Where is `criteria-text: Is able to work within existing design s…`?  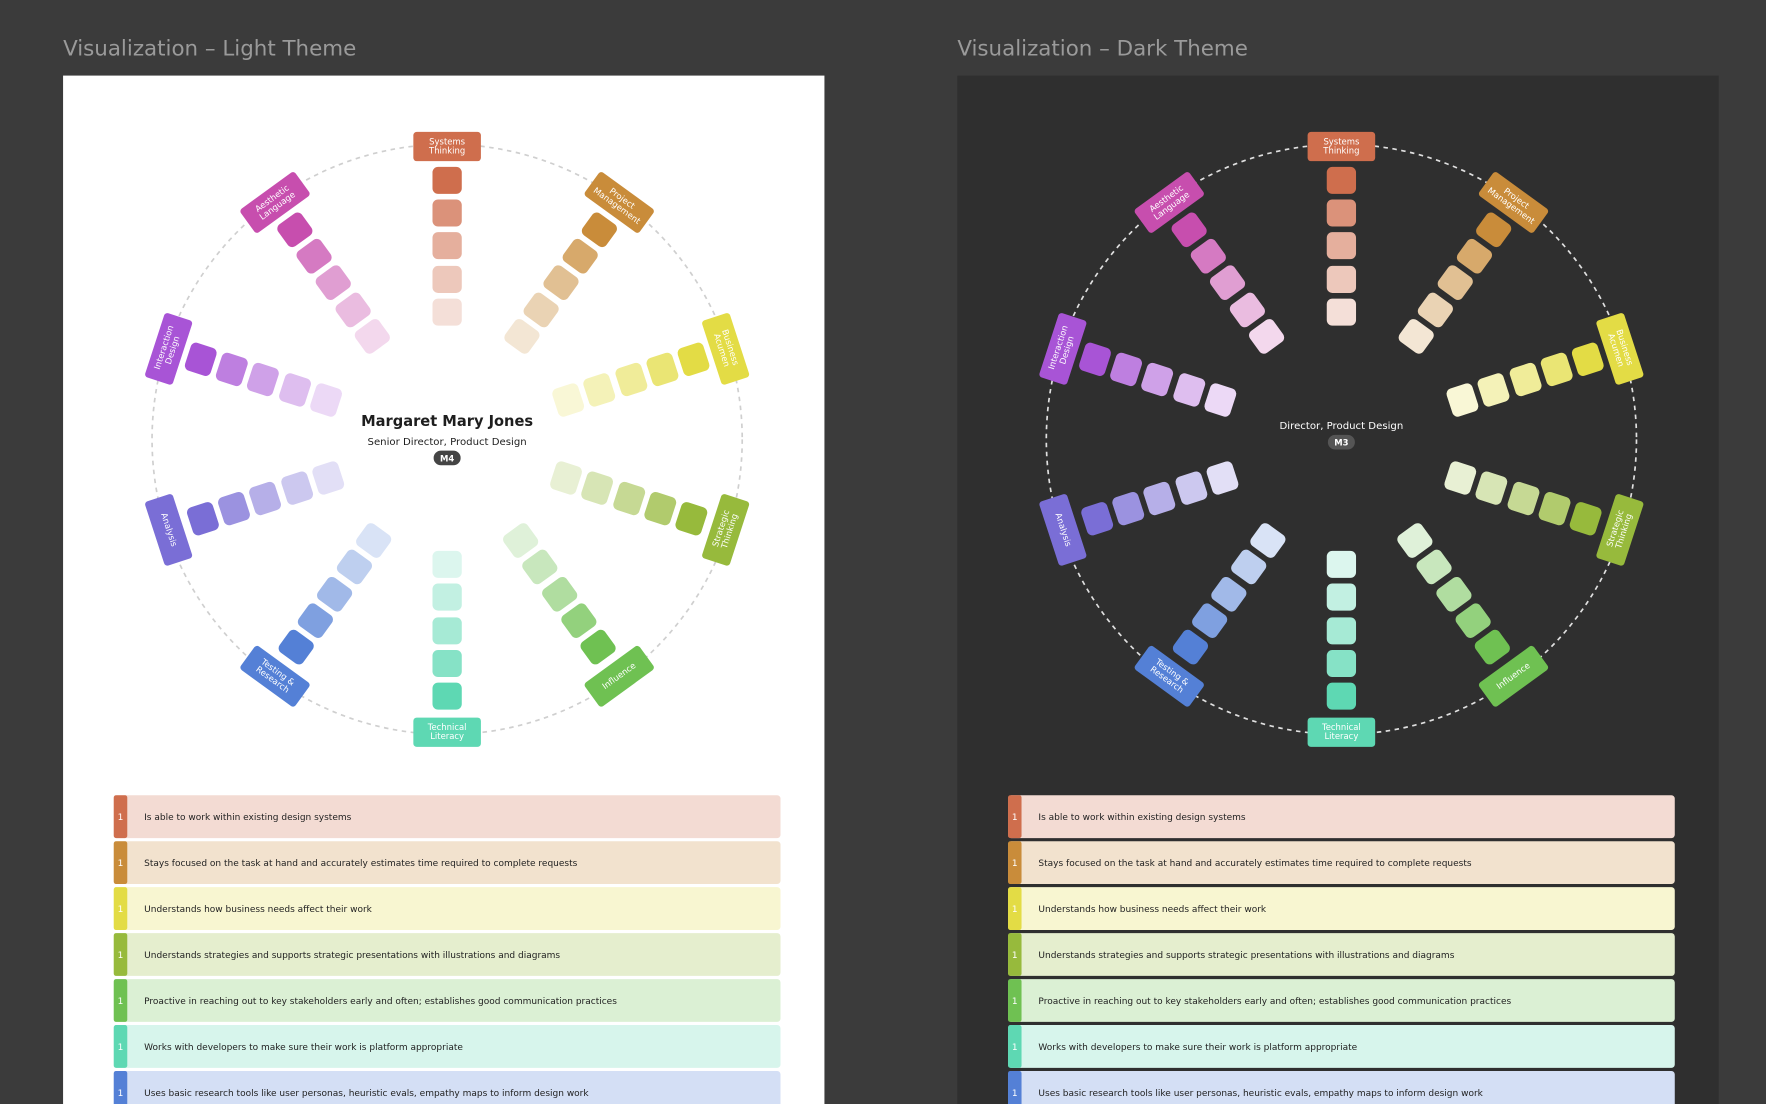
criteria-text: Is able to work within existing design s… is located at coordinates (1141, 818).